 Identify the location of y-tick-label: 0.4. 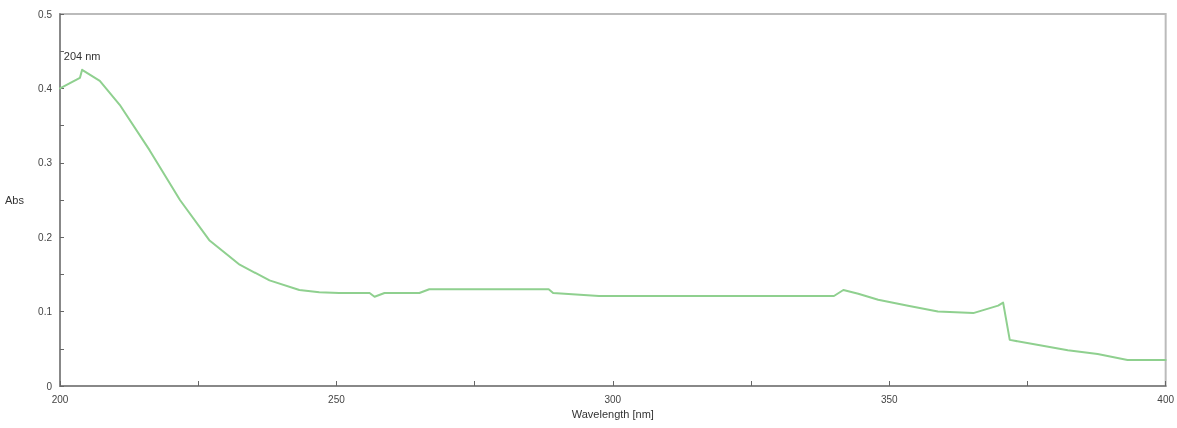
(45, 88).